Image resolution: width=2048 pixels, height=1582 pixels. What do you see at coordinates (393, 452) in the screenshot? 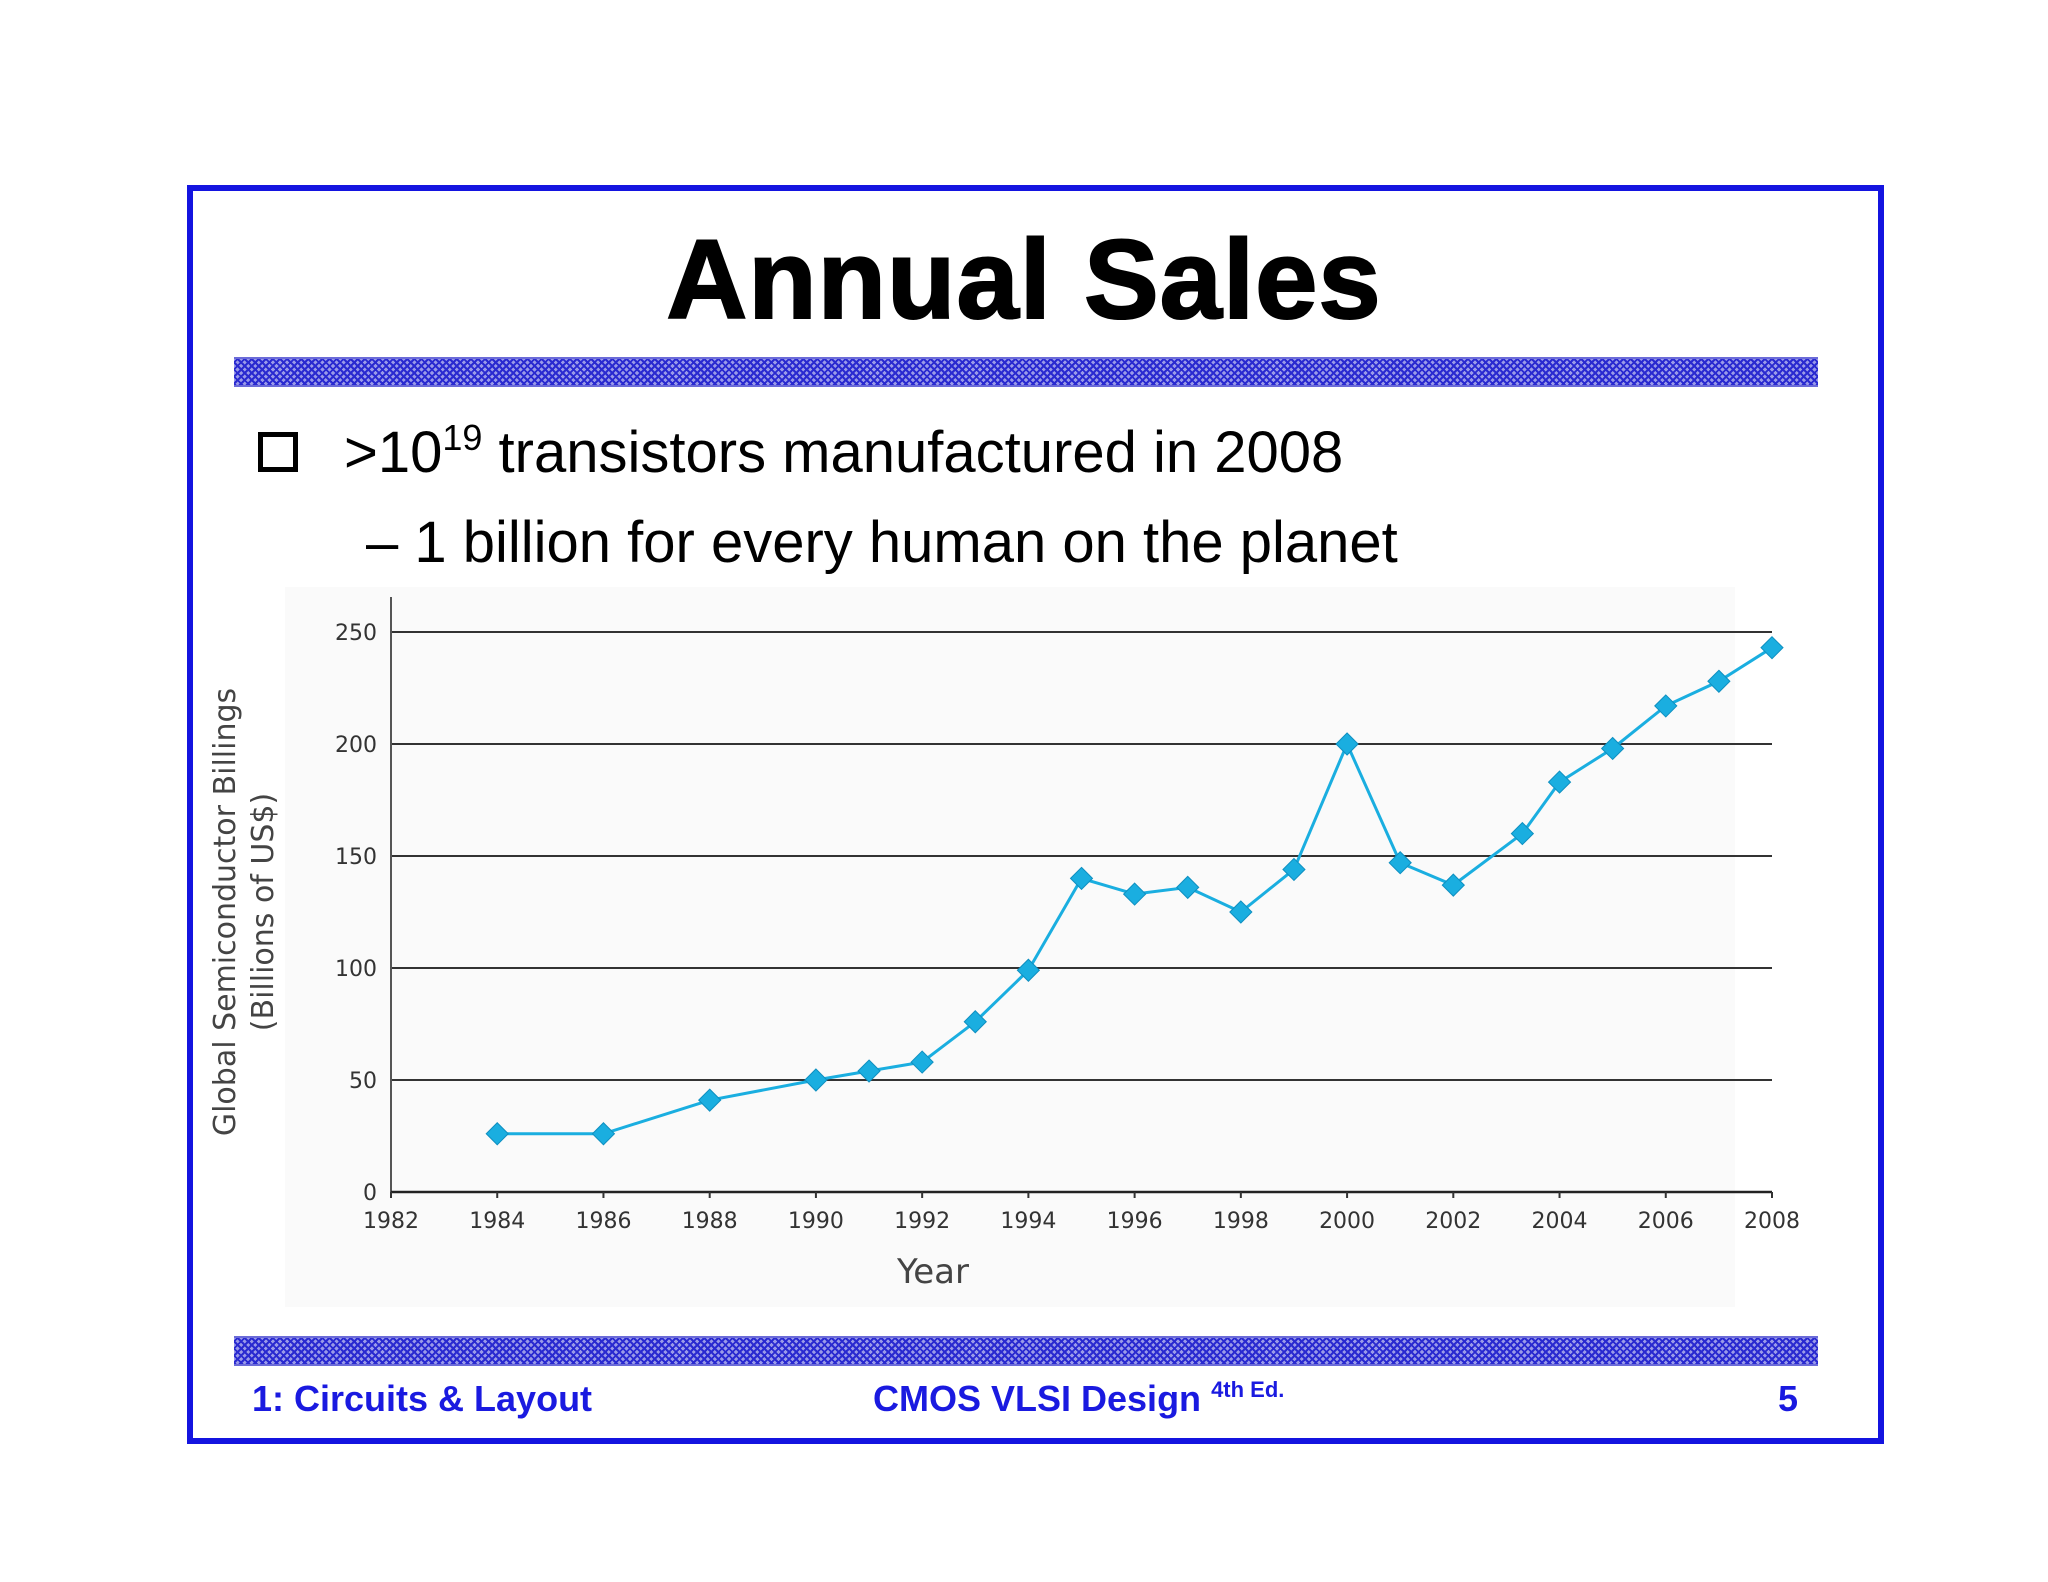
I see `bullet-prefix: >10` at bounding box center [393, 452].